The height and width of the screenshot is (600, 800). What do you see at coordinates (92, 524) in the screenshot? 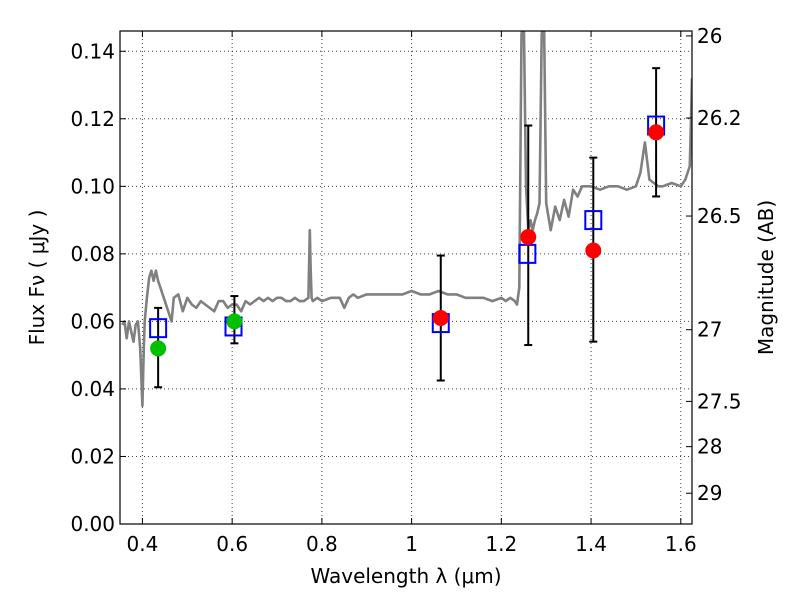
I see `y-tick-label: 0.00` at bounding box center [92, 524].